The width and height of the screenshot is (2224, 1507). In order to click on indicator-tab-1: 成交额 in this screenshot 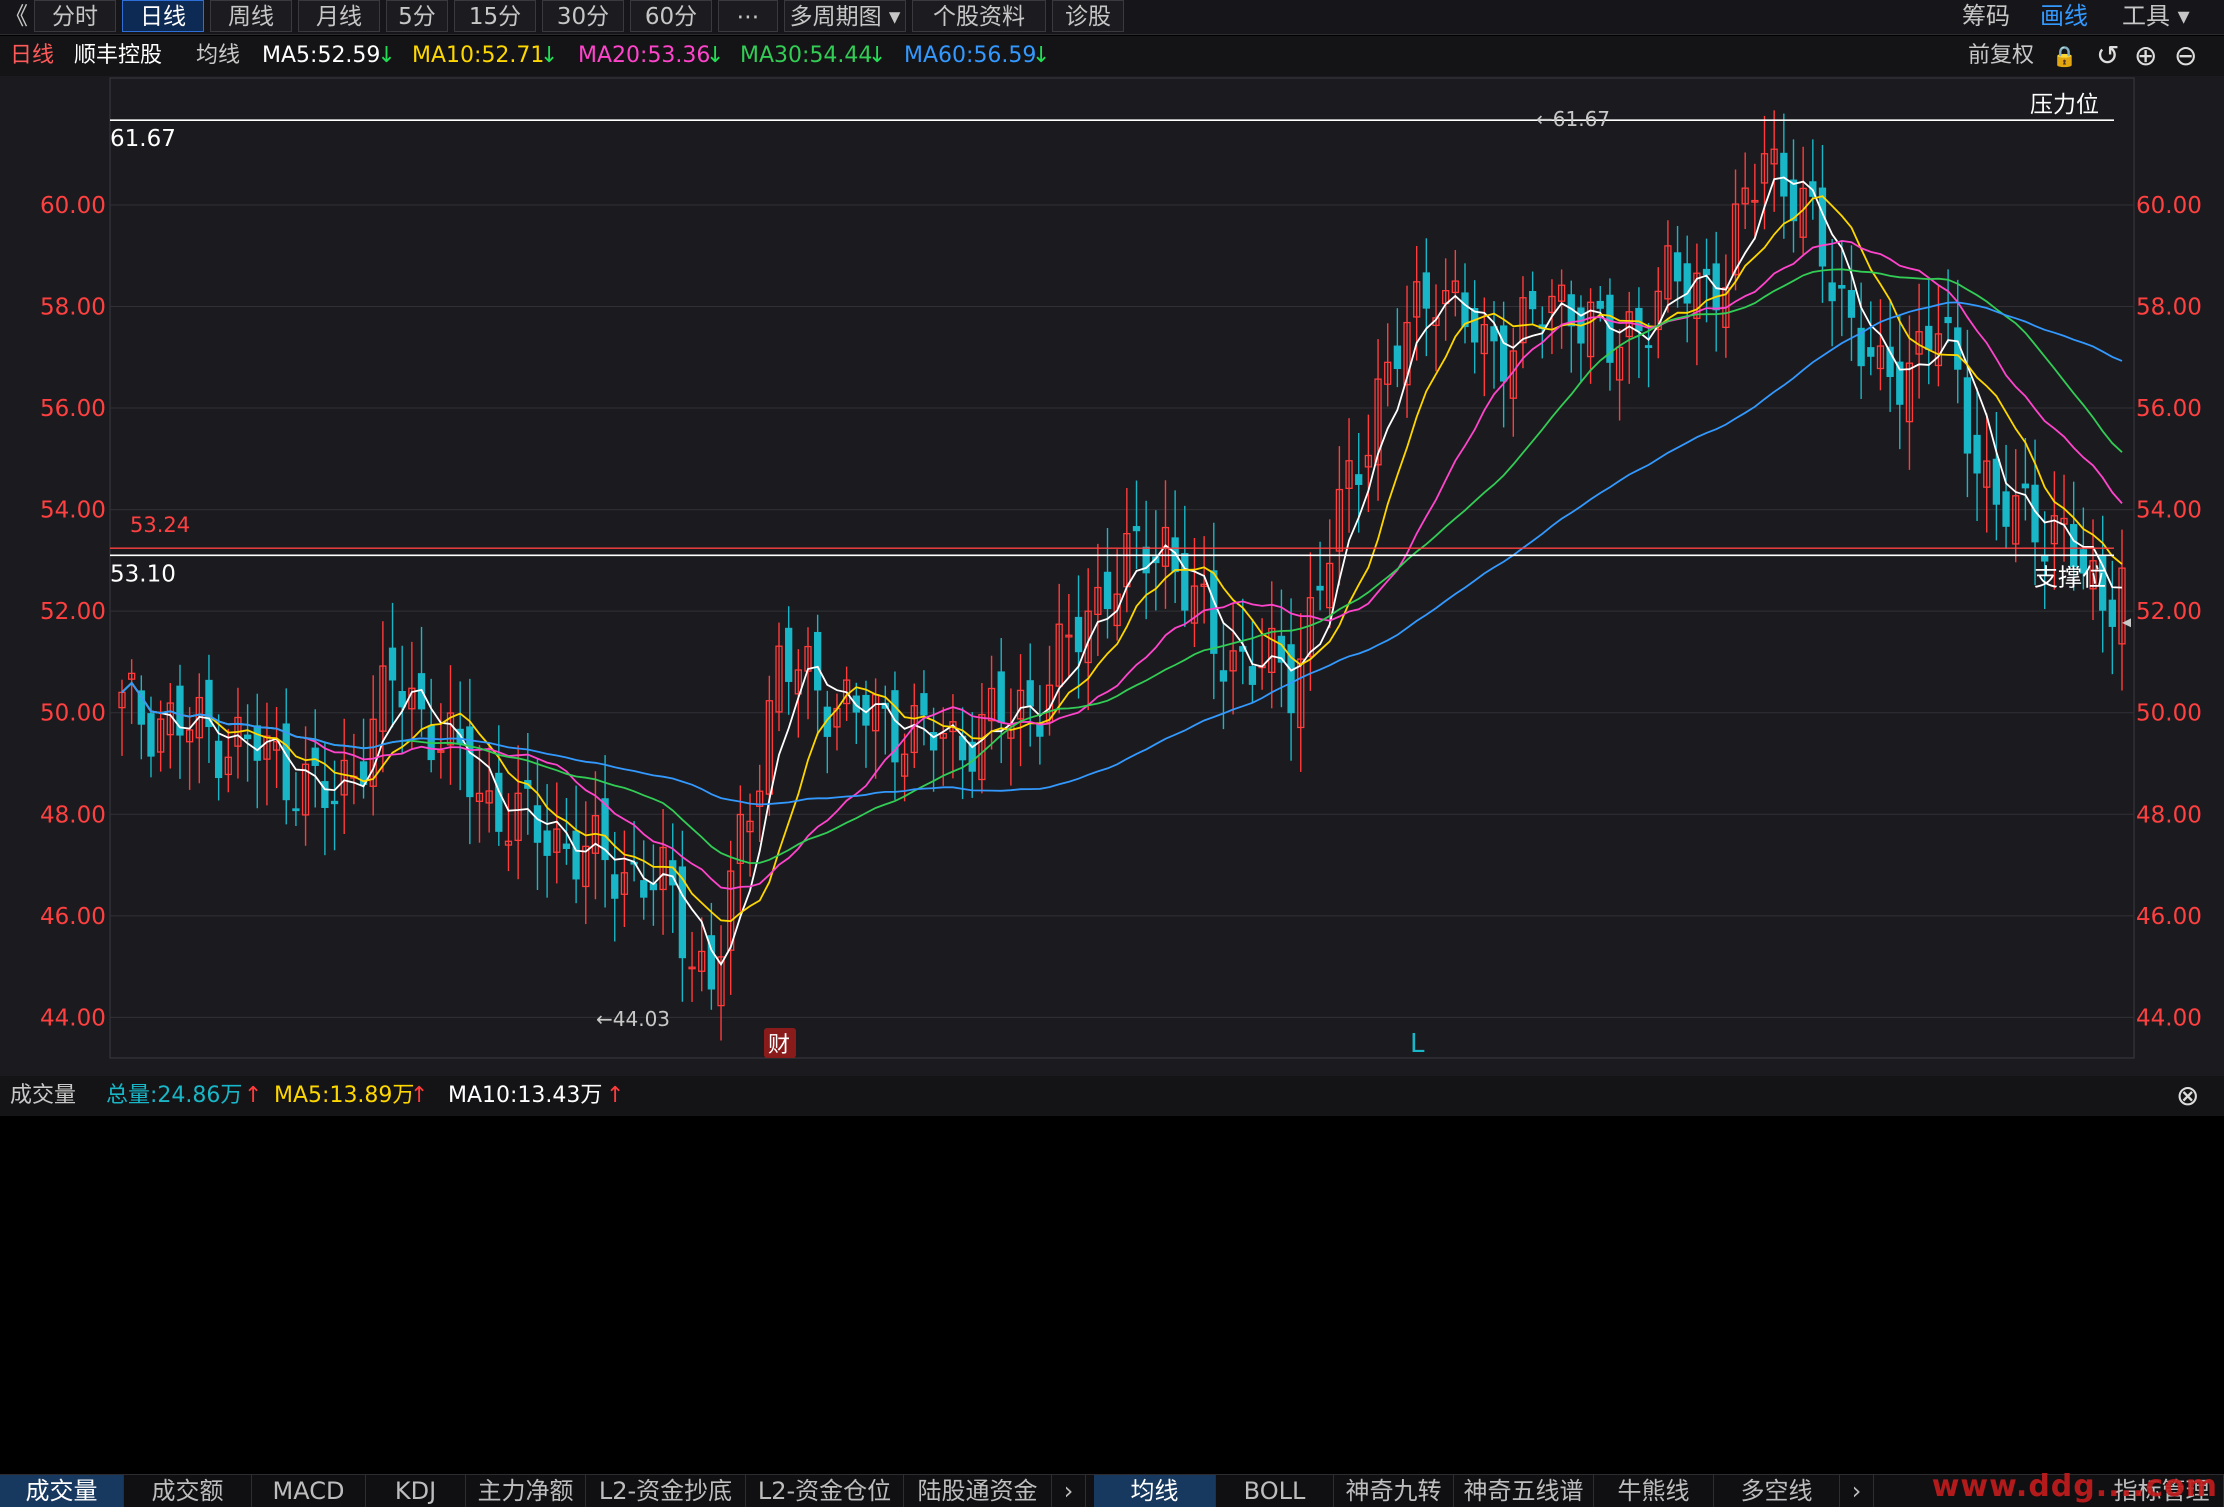, I will do `click(188, 1491)`.